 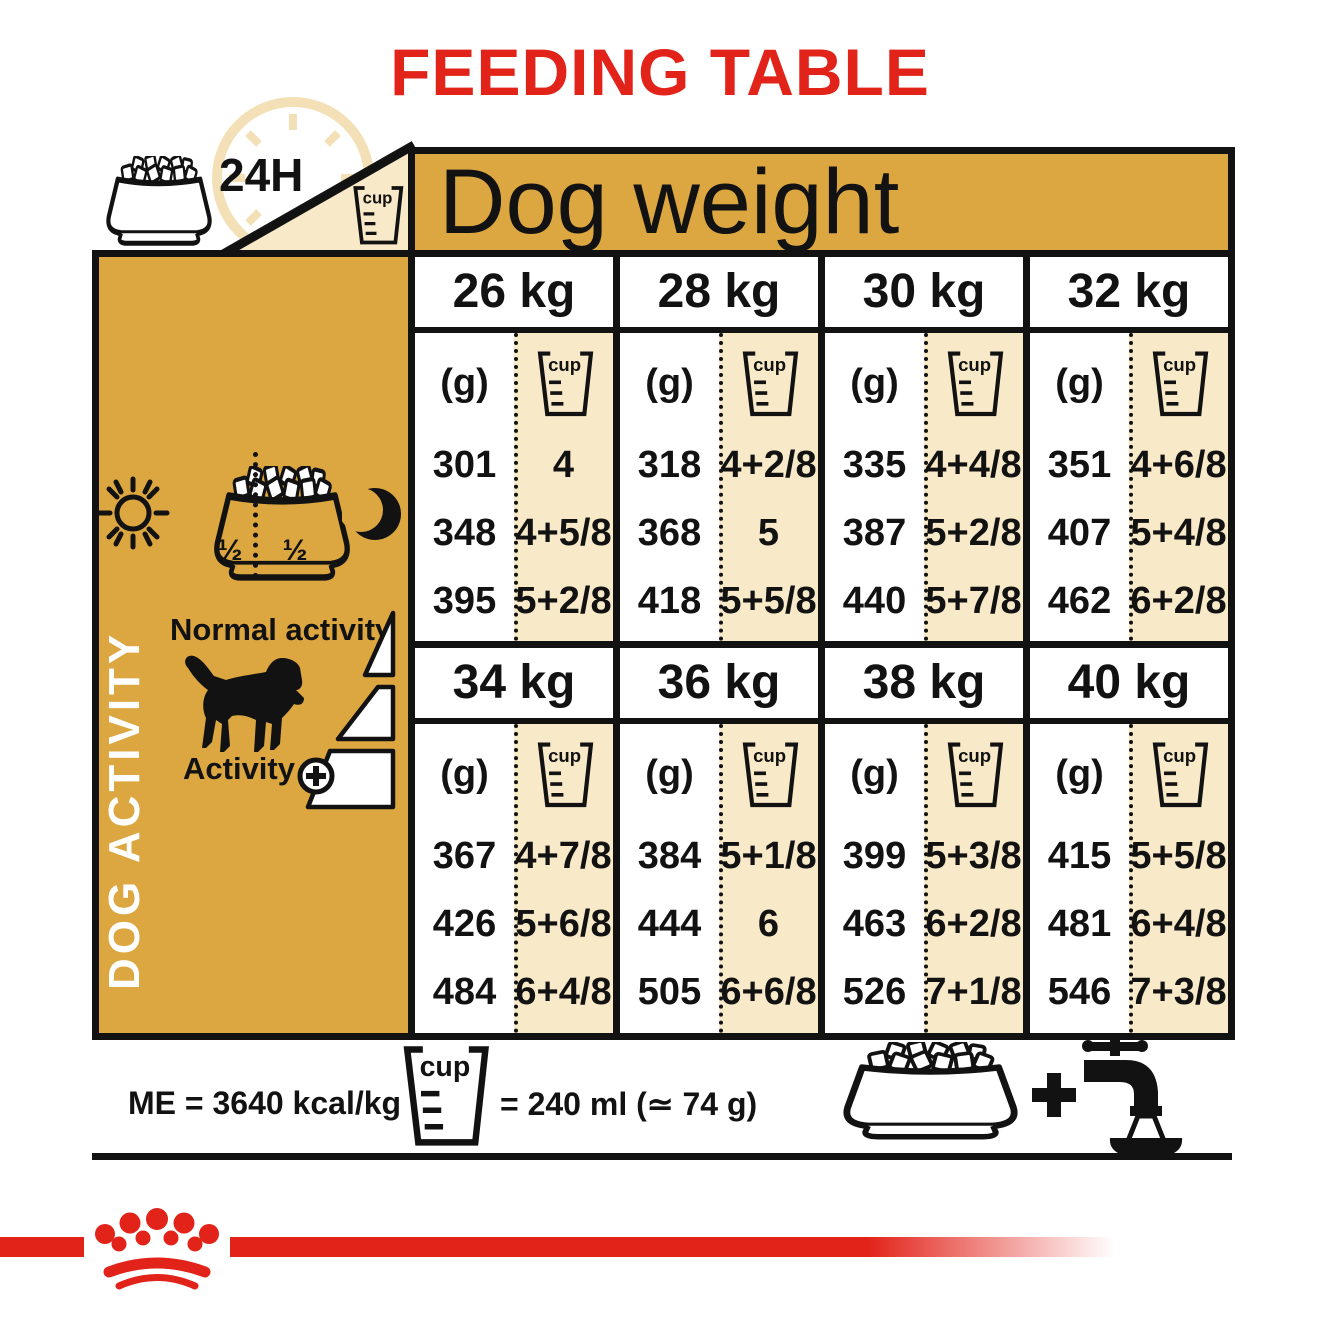 What do you see at coordinates (924, 682) in the screenshot?
I see `weight-header: 38 kg` at bounding box center [924, 682].